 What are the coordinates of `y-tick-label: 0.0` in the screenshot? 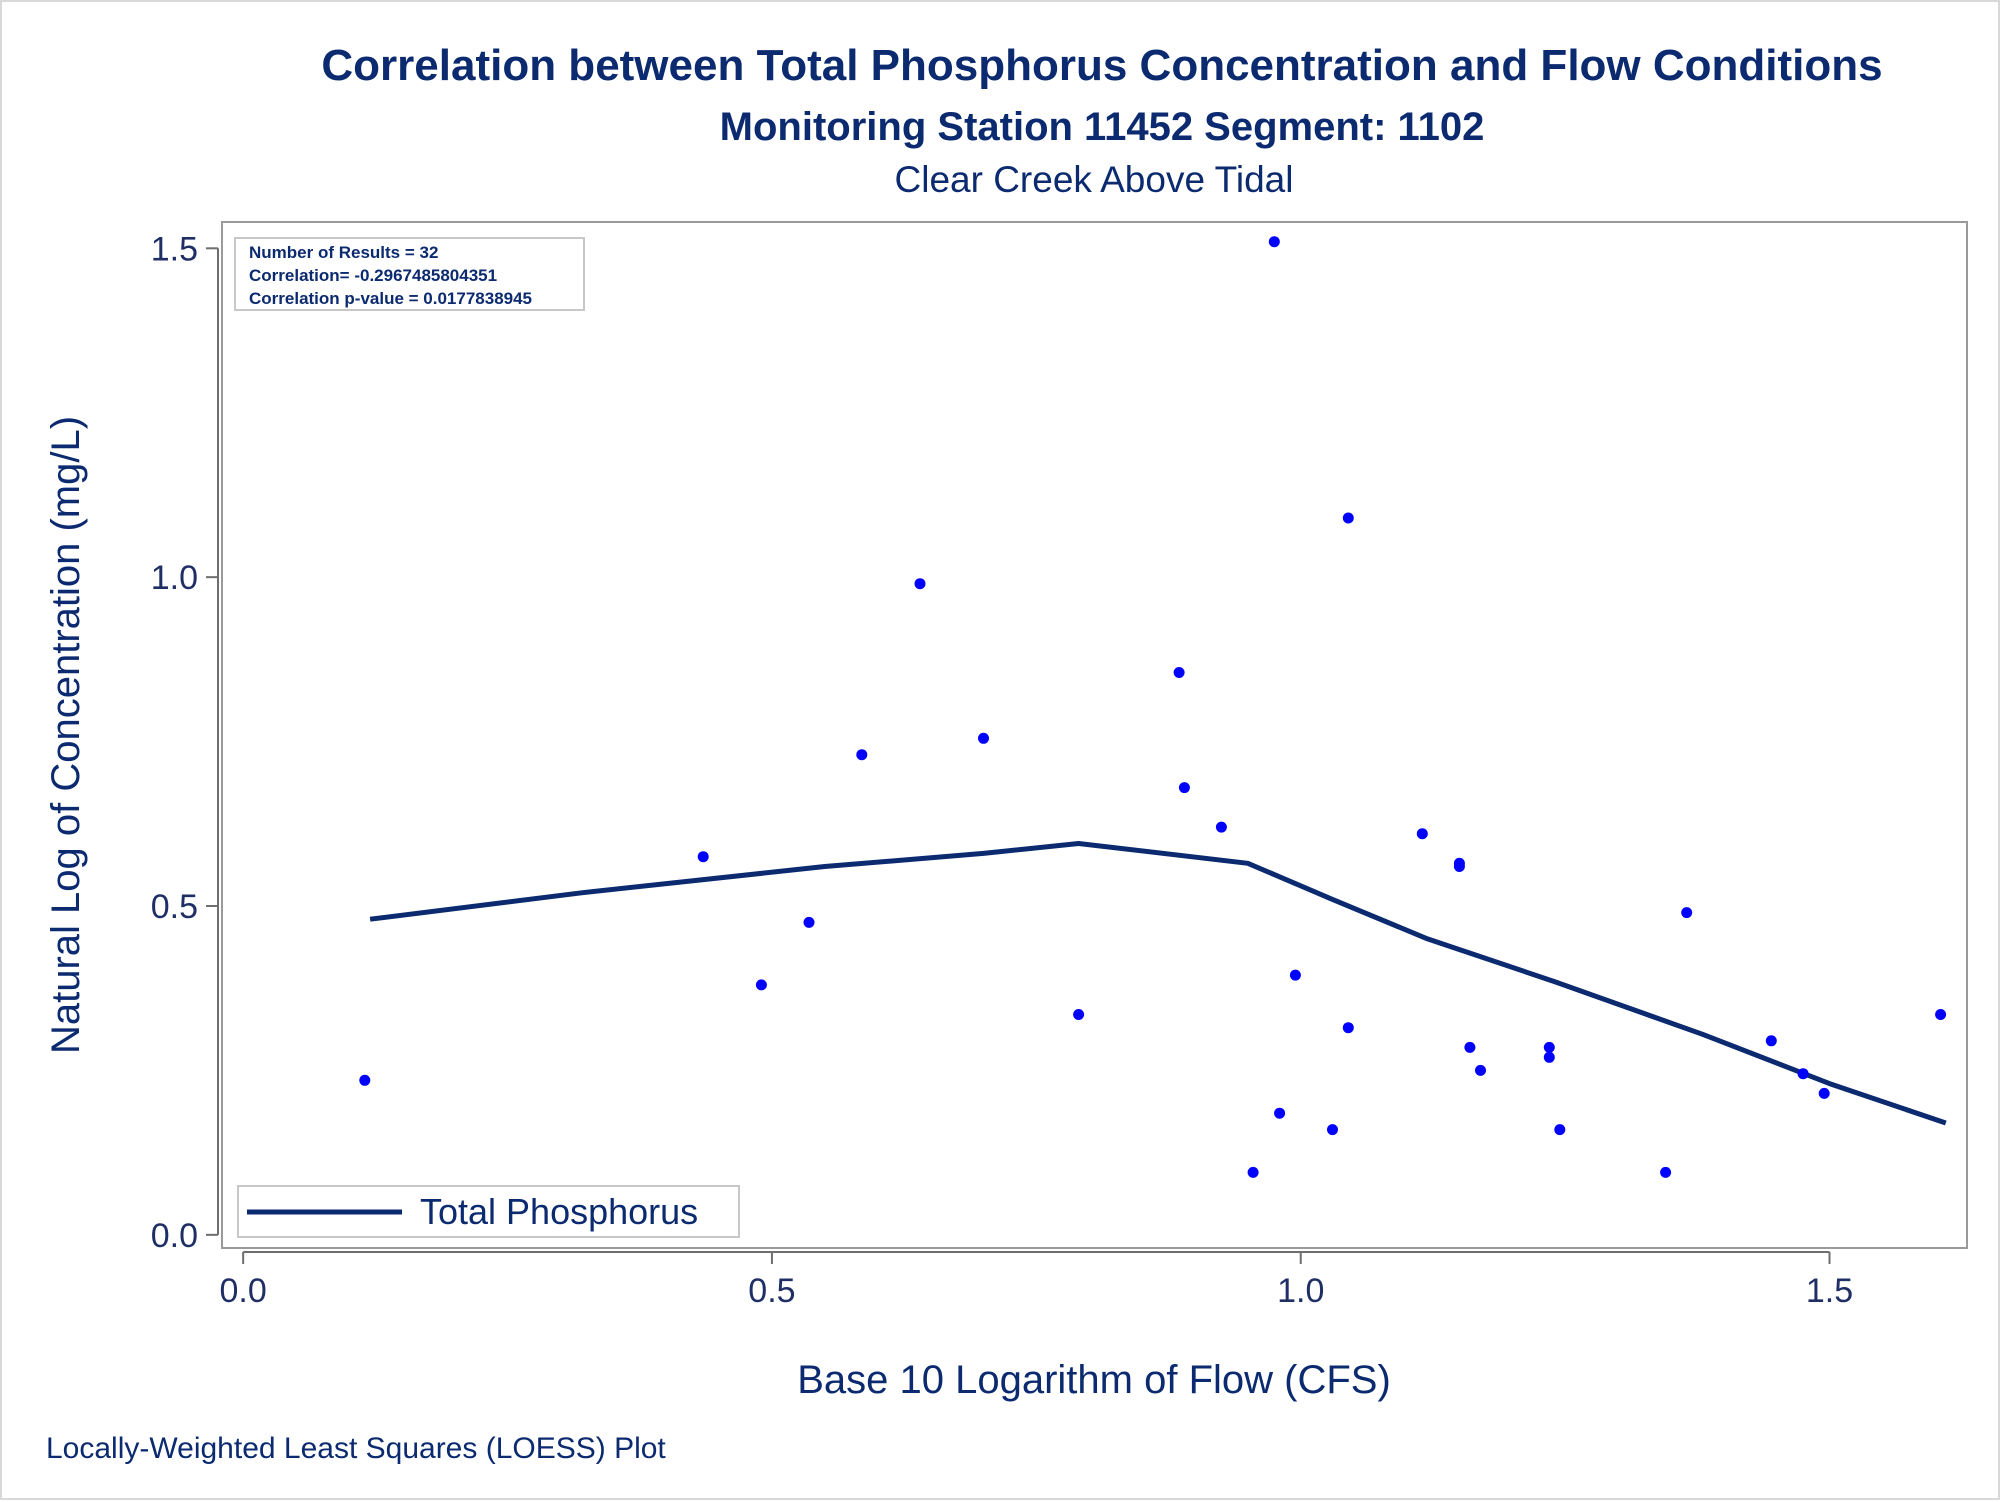 It's located at (174, 1236).